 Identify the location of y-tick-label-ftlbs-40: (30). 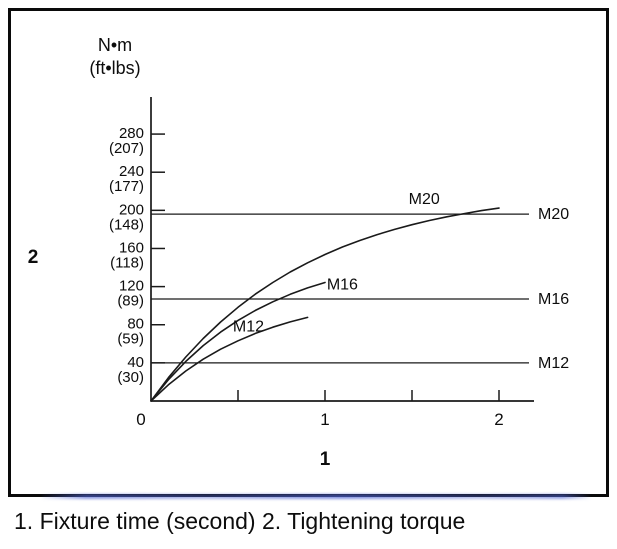
(130, 377).